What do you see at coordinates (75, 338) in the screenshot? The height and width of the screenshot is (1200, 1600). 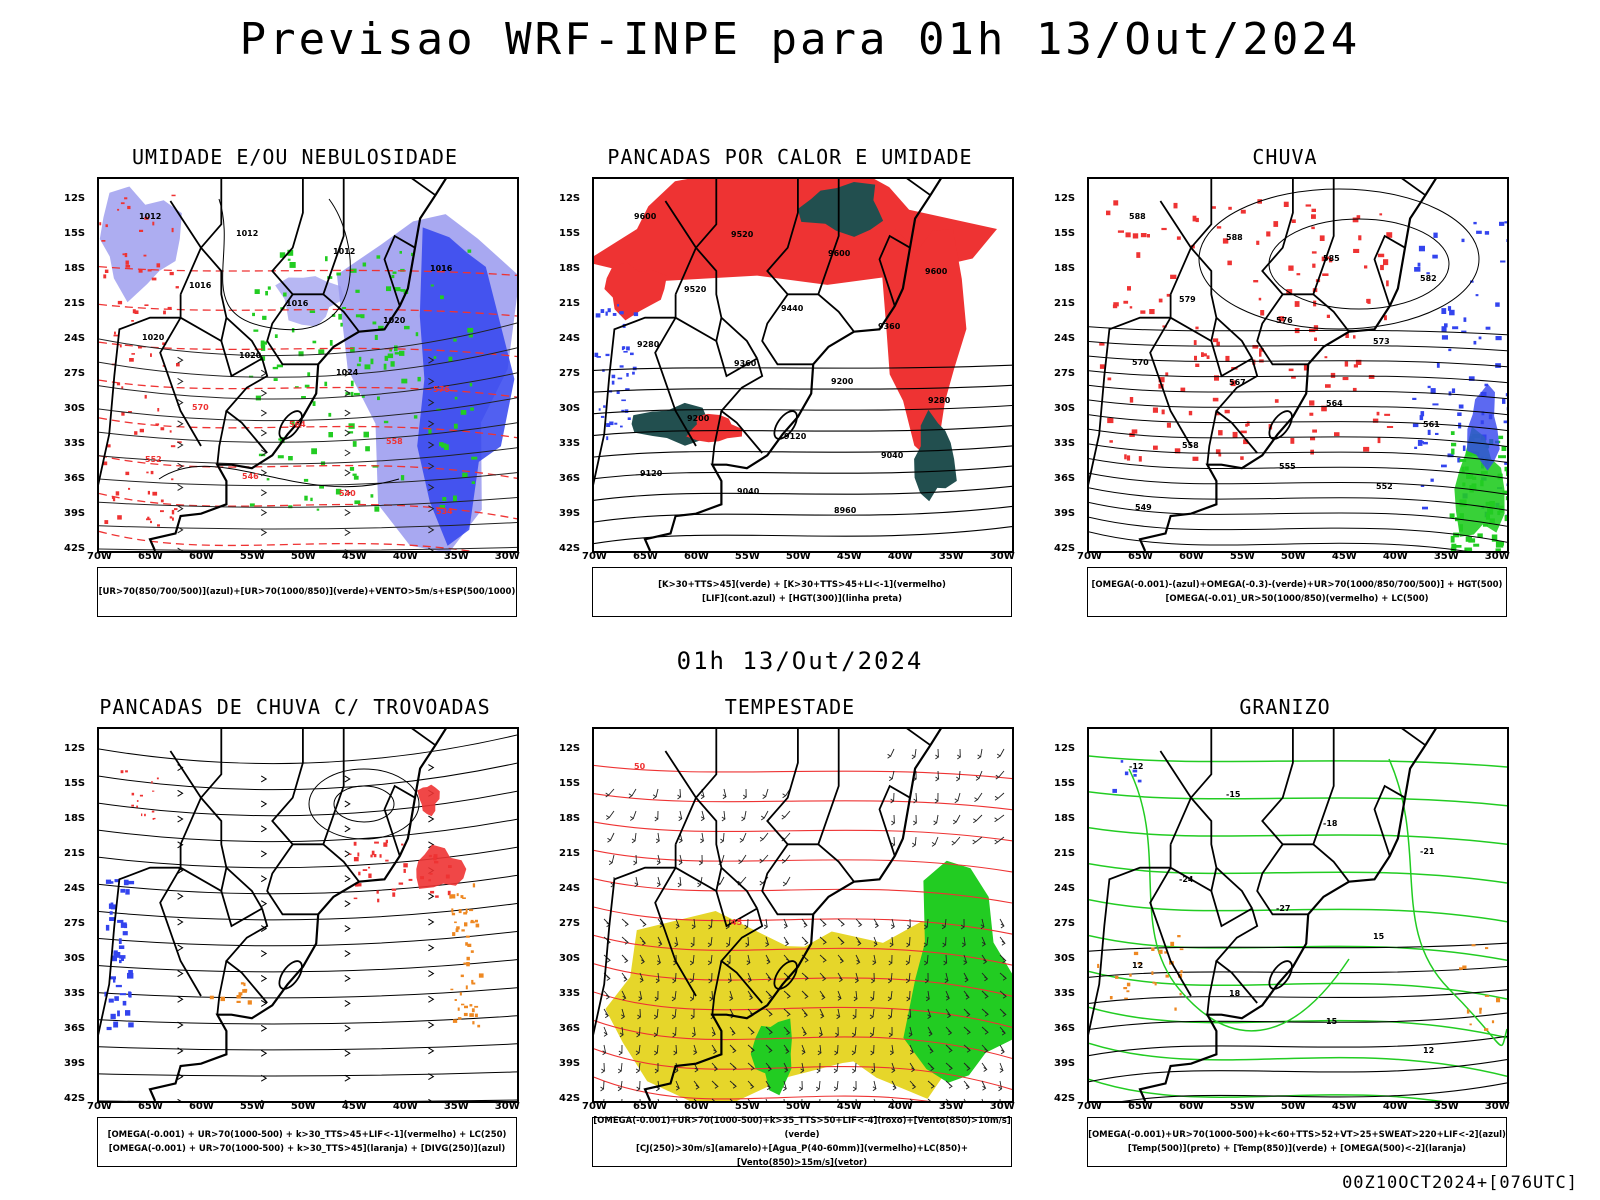 I see `lat-tick-label: 24S` at bounding box center [75, 338].